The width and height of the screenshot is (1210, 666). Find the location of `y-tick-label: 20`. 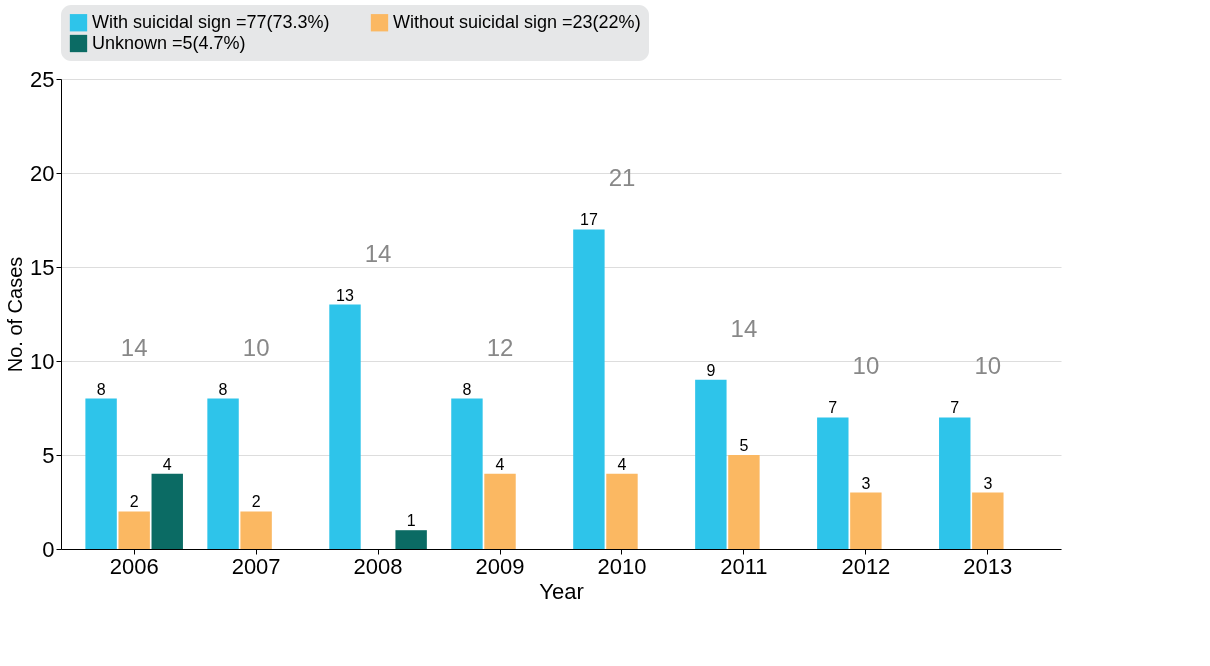

y-tick-label: 20 is located at coordinates (42, 173).